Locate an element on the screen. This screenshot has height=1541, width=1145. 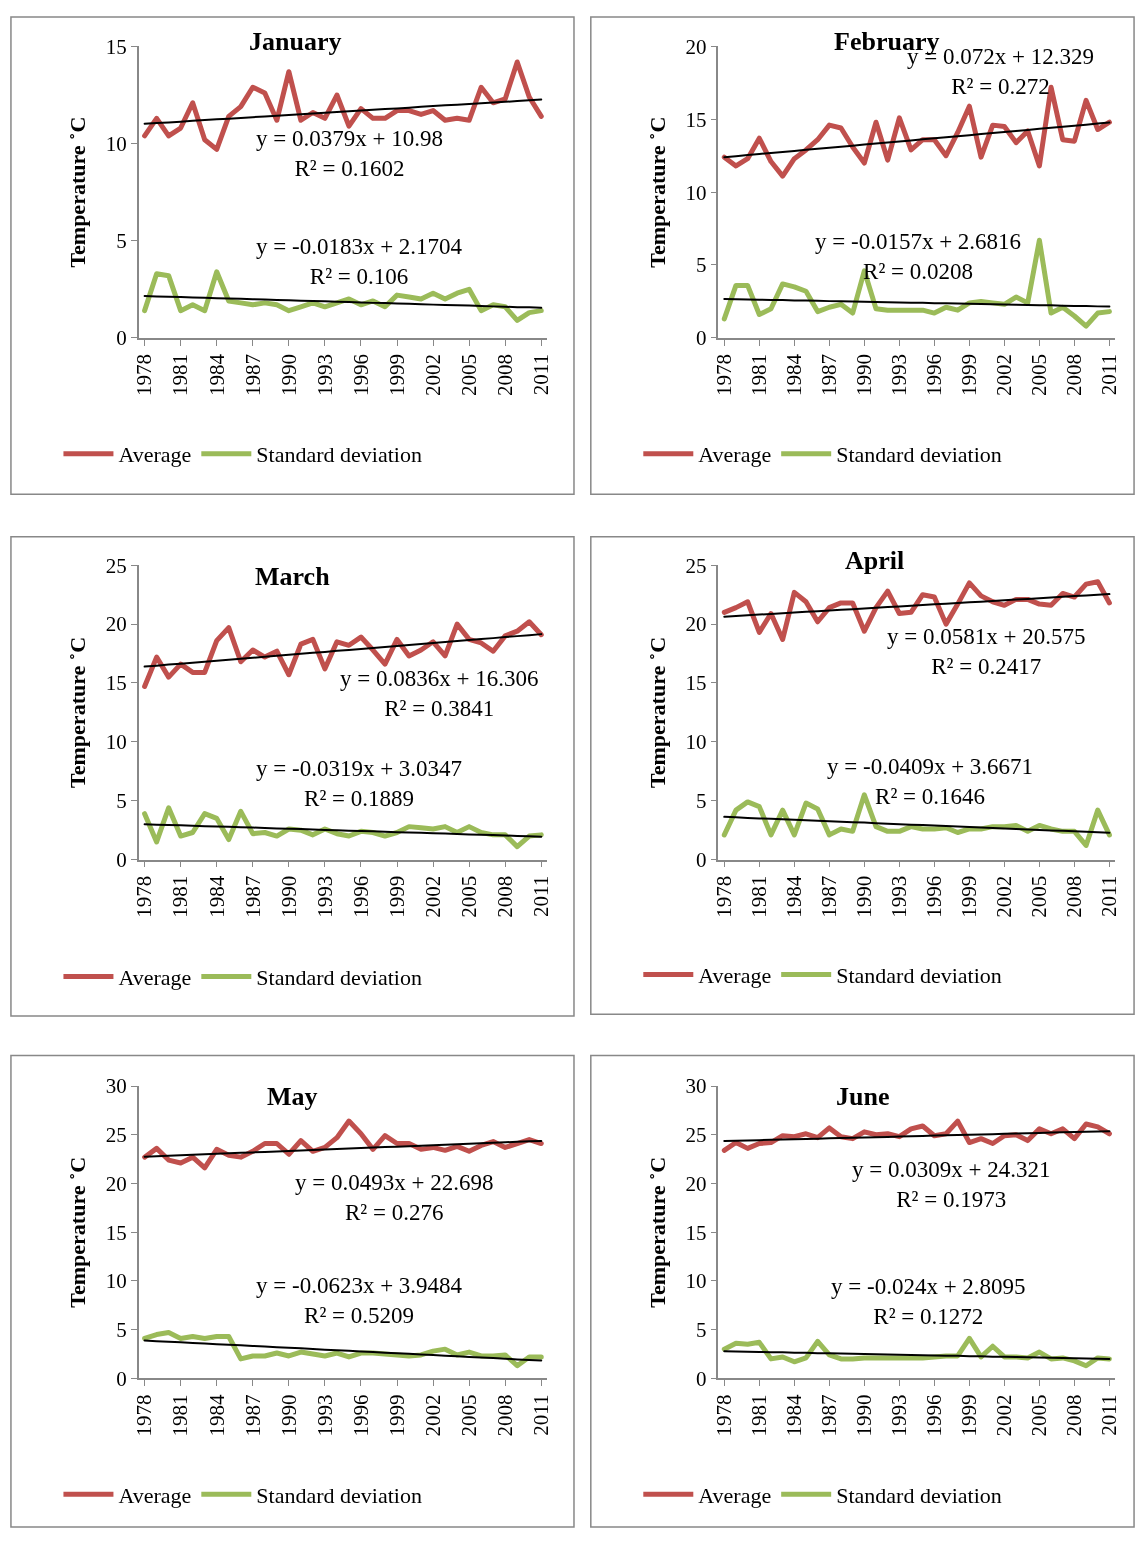
annotation: y = 0.0581x + 20.575 R² = 0.2417 is located at coordinates (986, 651).